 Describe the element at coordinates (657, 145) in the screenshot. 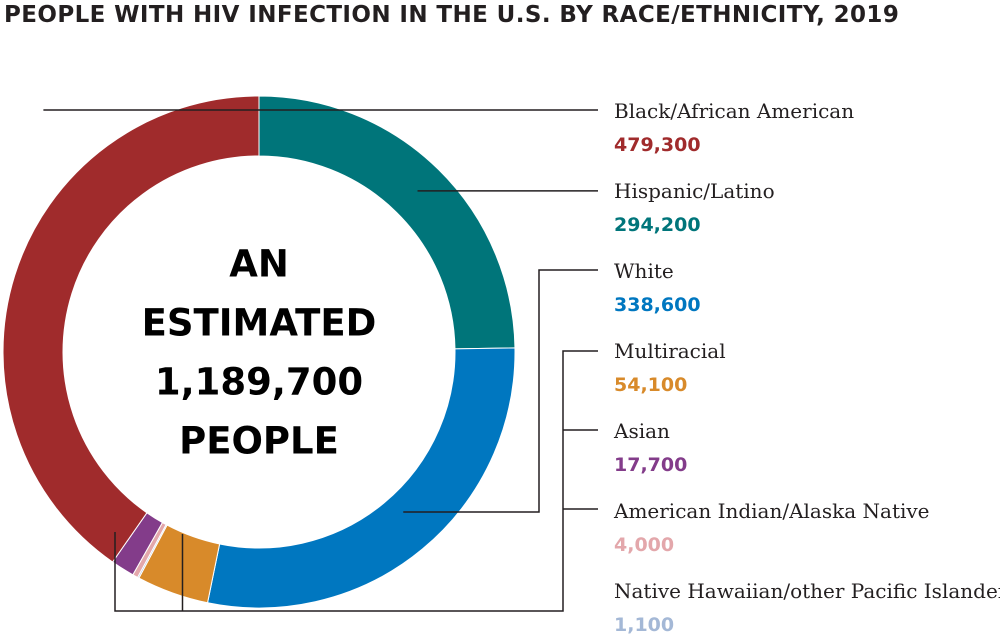

I see `legend-value: 479,300` at that location.